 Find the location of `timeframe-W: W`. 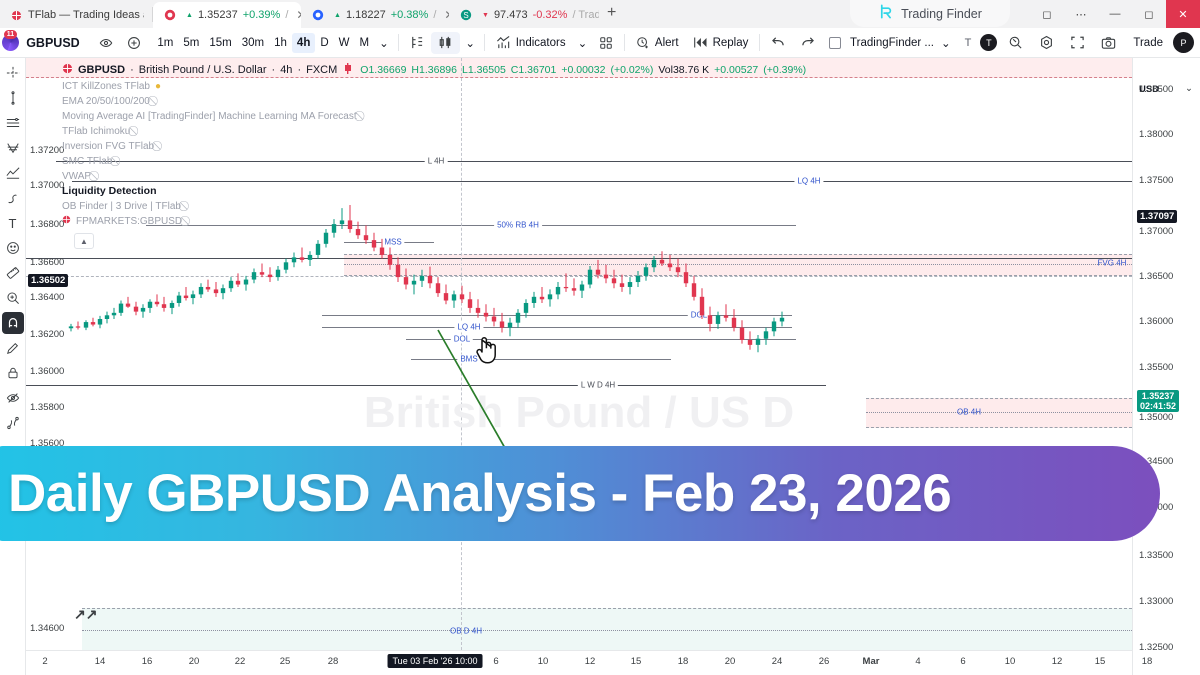

timeframe-W: W is located at coordinates (344, 42).